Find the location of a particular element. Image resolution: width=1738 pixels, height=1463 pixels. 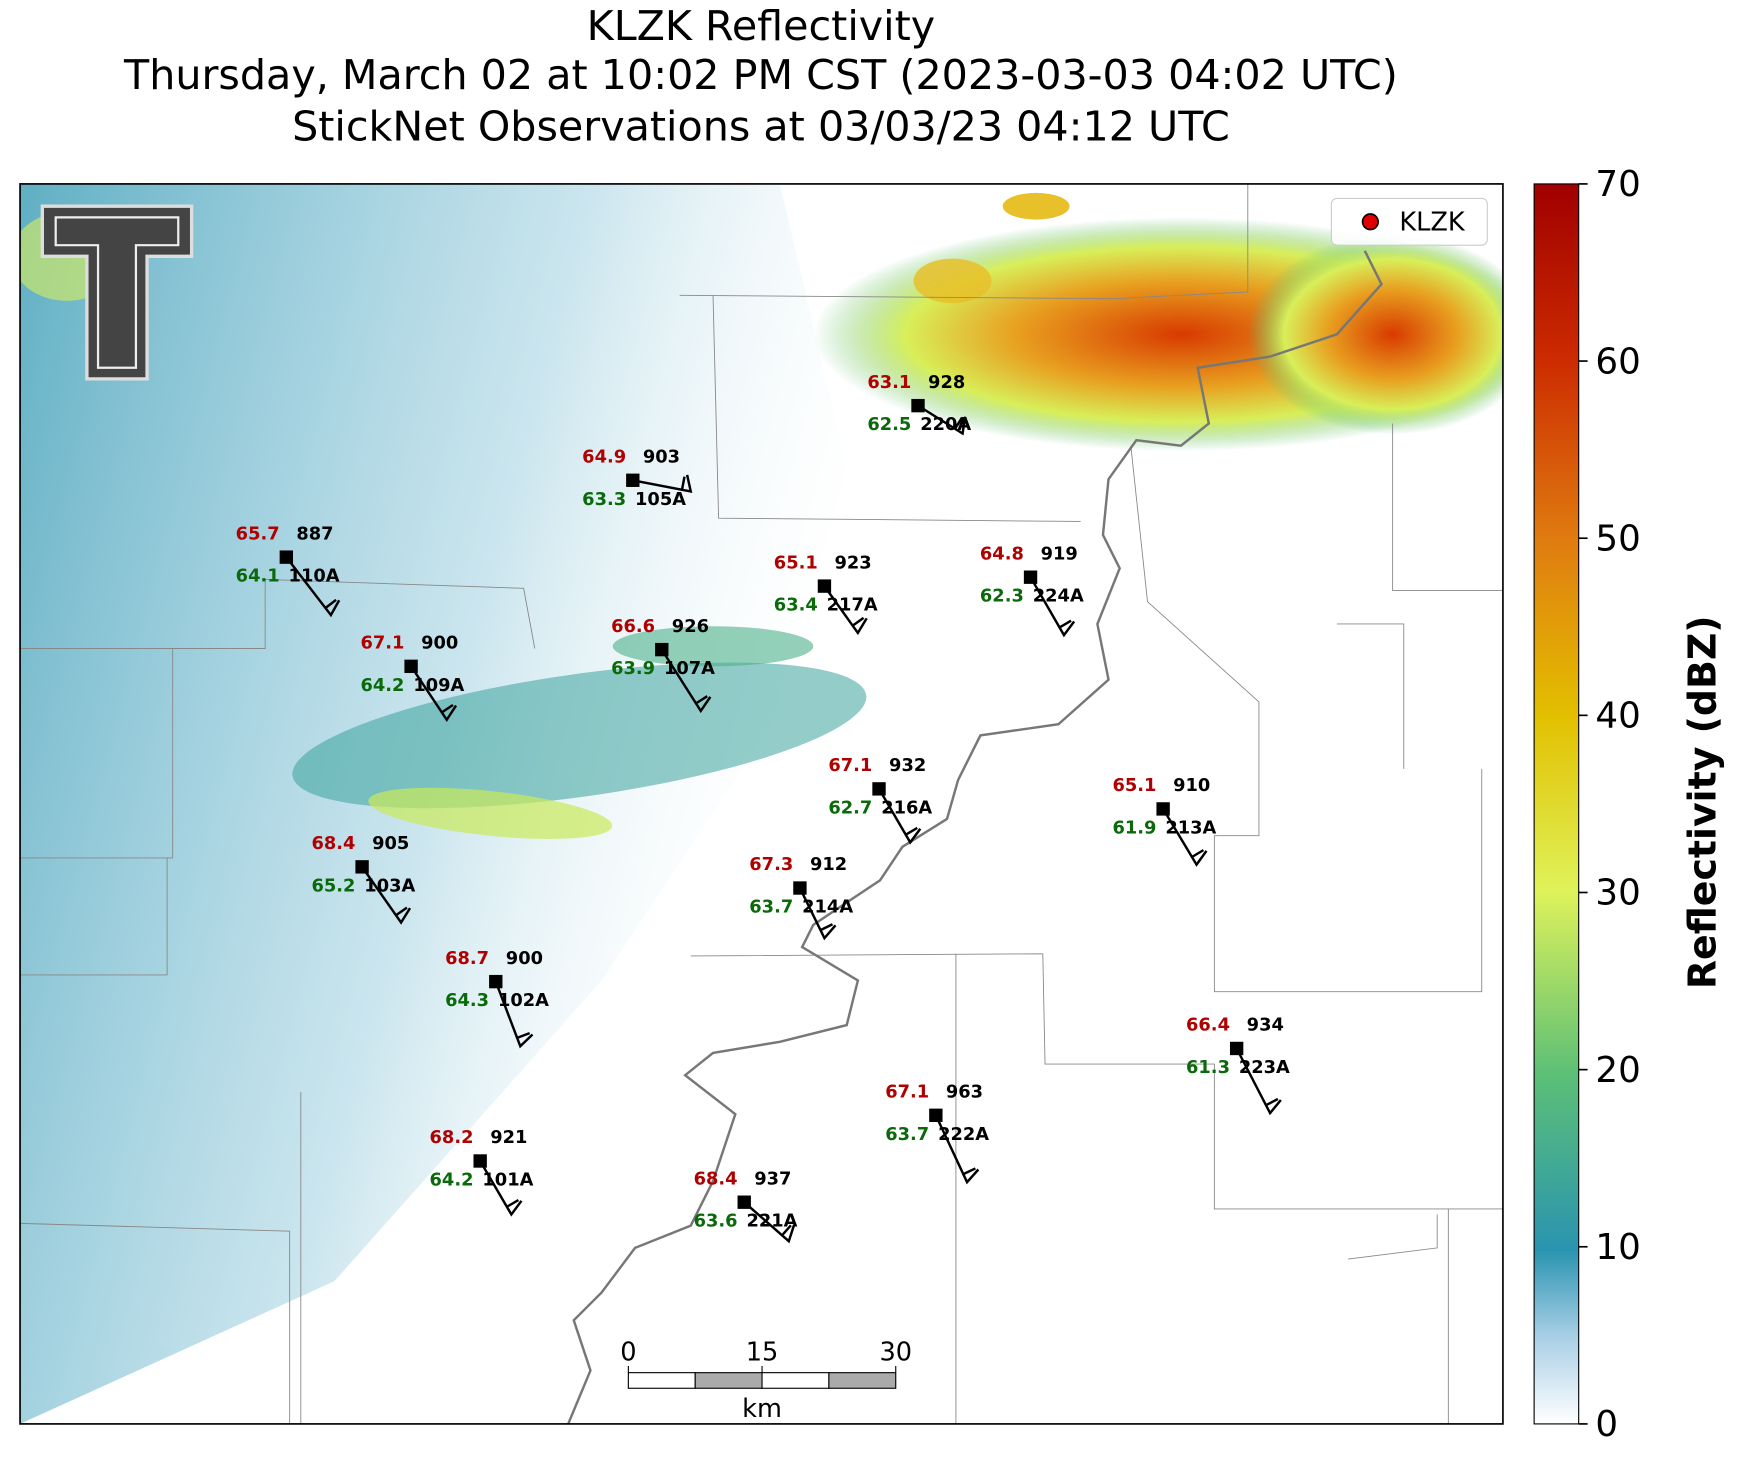

colorbar is located at coordinates (1556, 804).